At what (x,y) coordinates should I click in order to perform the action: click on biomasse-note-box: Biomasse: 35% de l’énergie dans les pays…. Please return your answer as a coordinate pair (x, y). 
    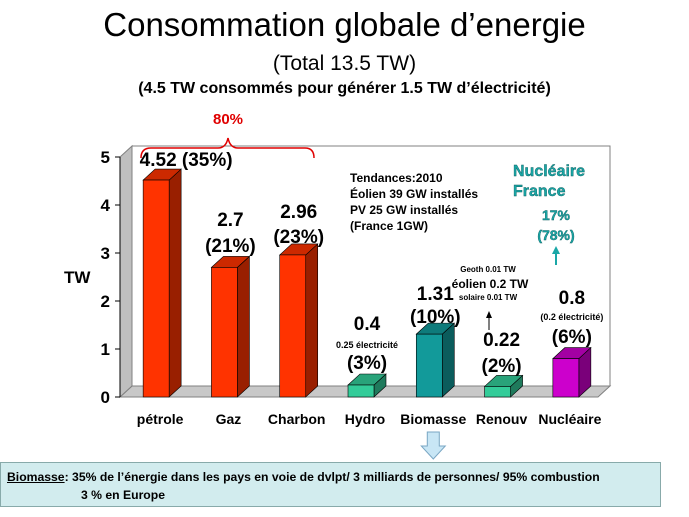
    Looking at the image, I should click on (330, 484).